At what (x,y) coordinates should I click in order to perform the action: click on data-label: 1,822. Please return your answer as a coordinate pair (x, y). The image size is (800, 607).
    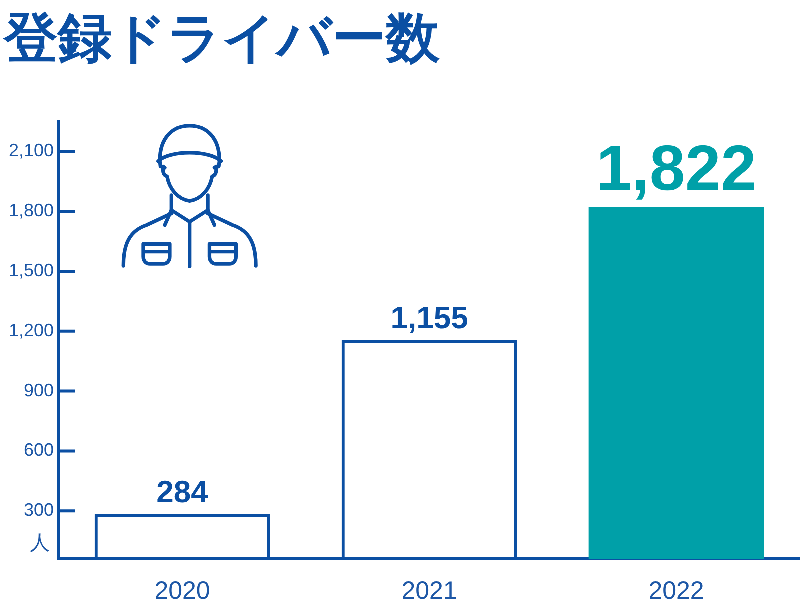
    Looking at the image, I should click on (676, 168).